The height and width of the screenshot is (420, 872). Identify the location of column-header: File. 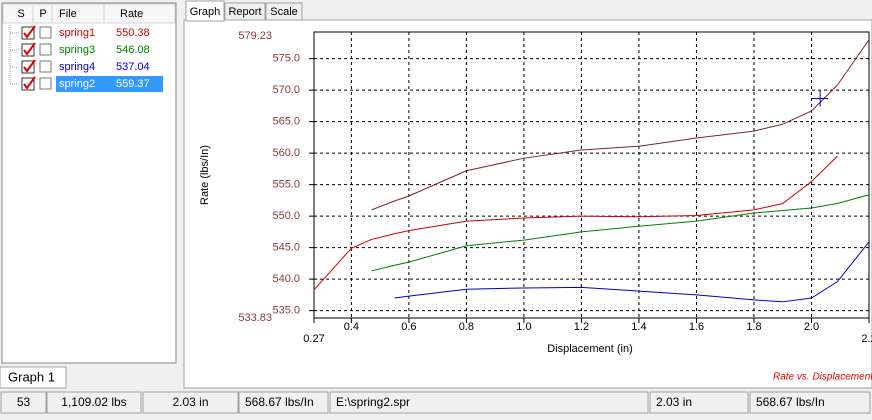
(68, 14).